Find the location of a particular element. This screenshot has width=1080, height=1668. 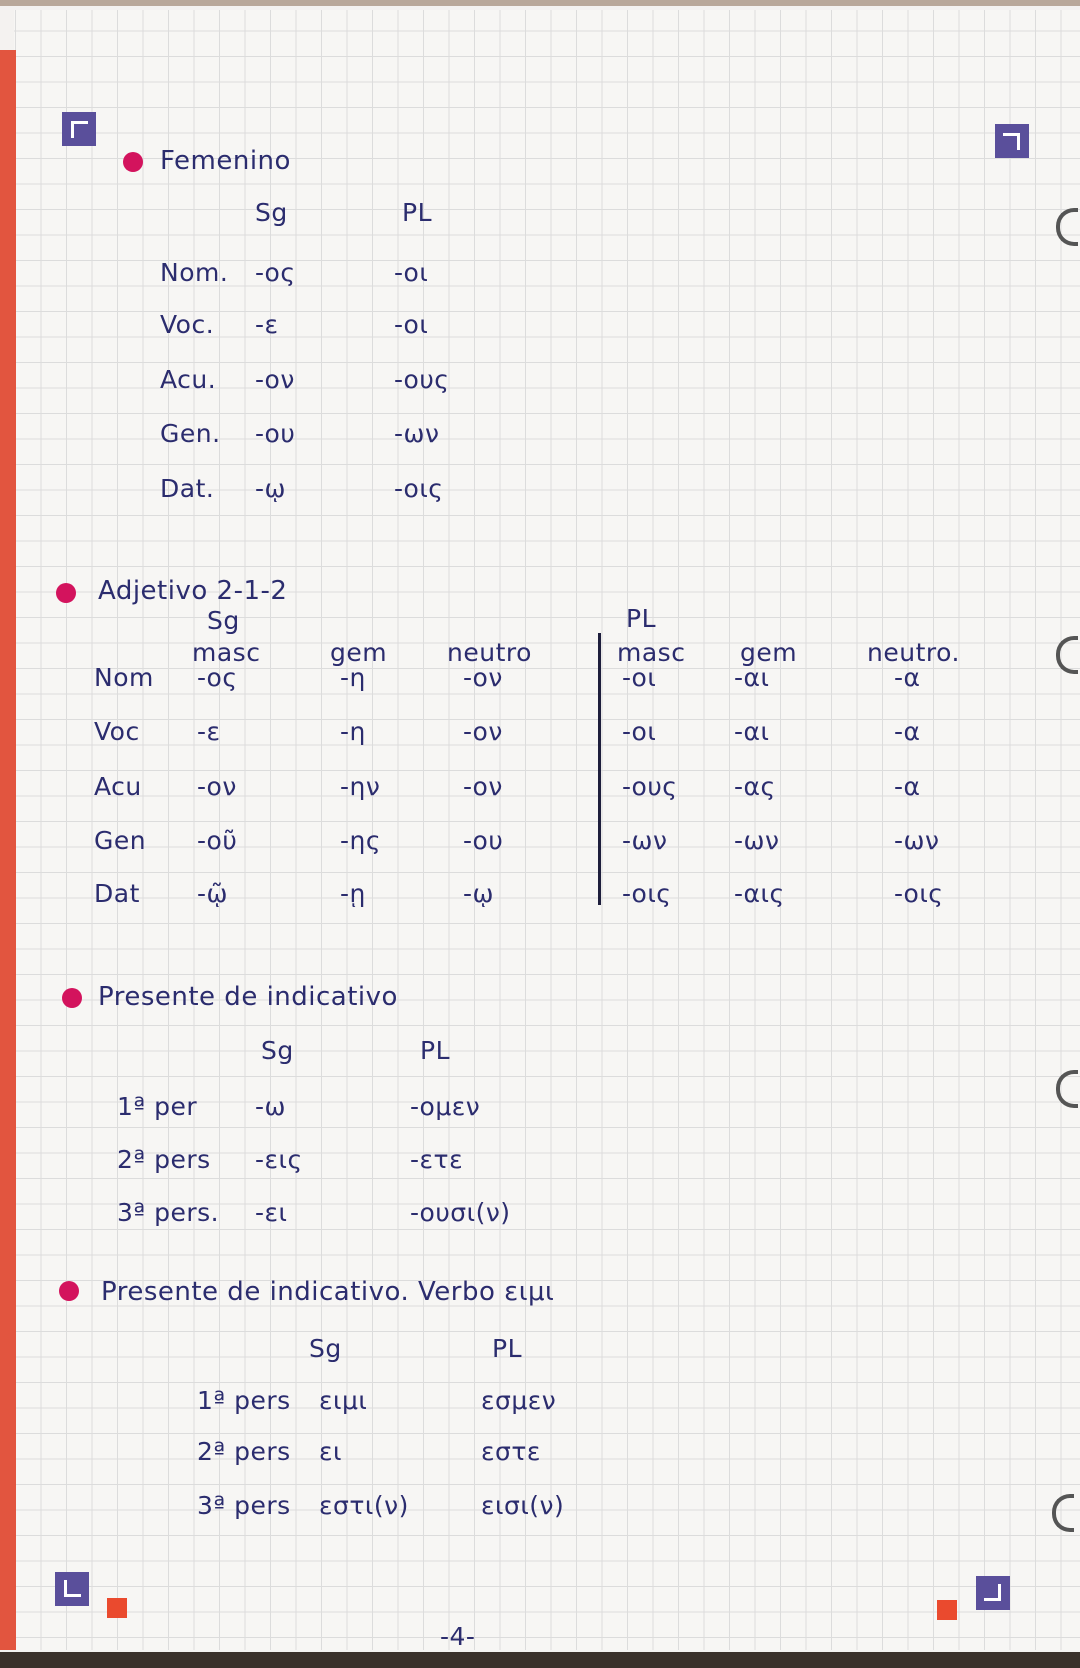

table-cell: -ην is located at coordinates (360, 786).